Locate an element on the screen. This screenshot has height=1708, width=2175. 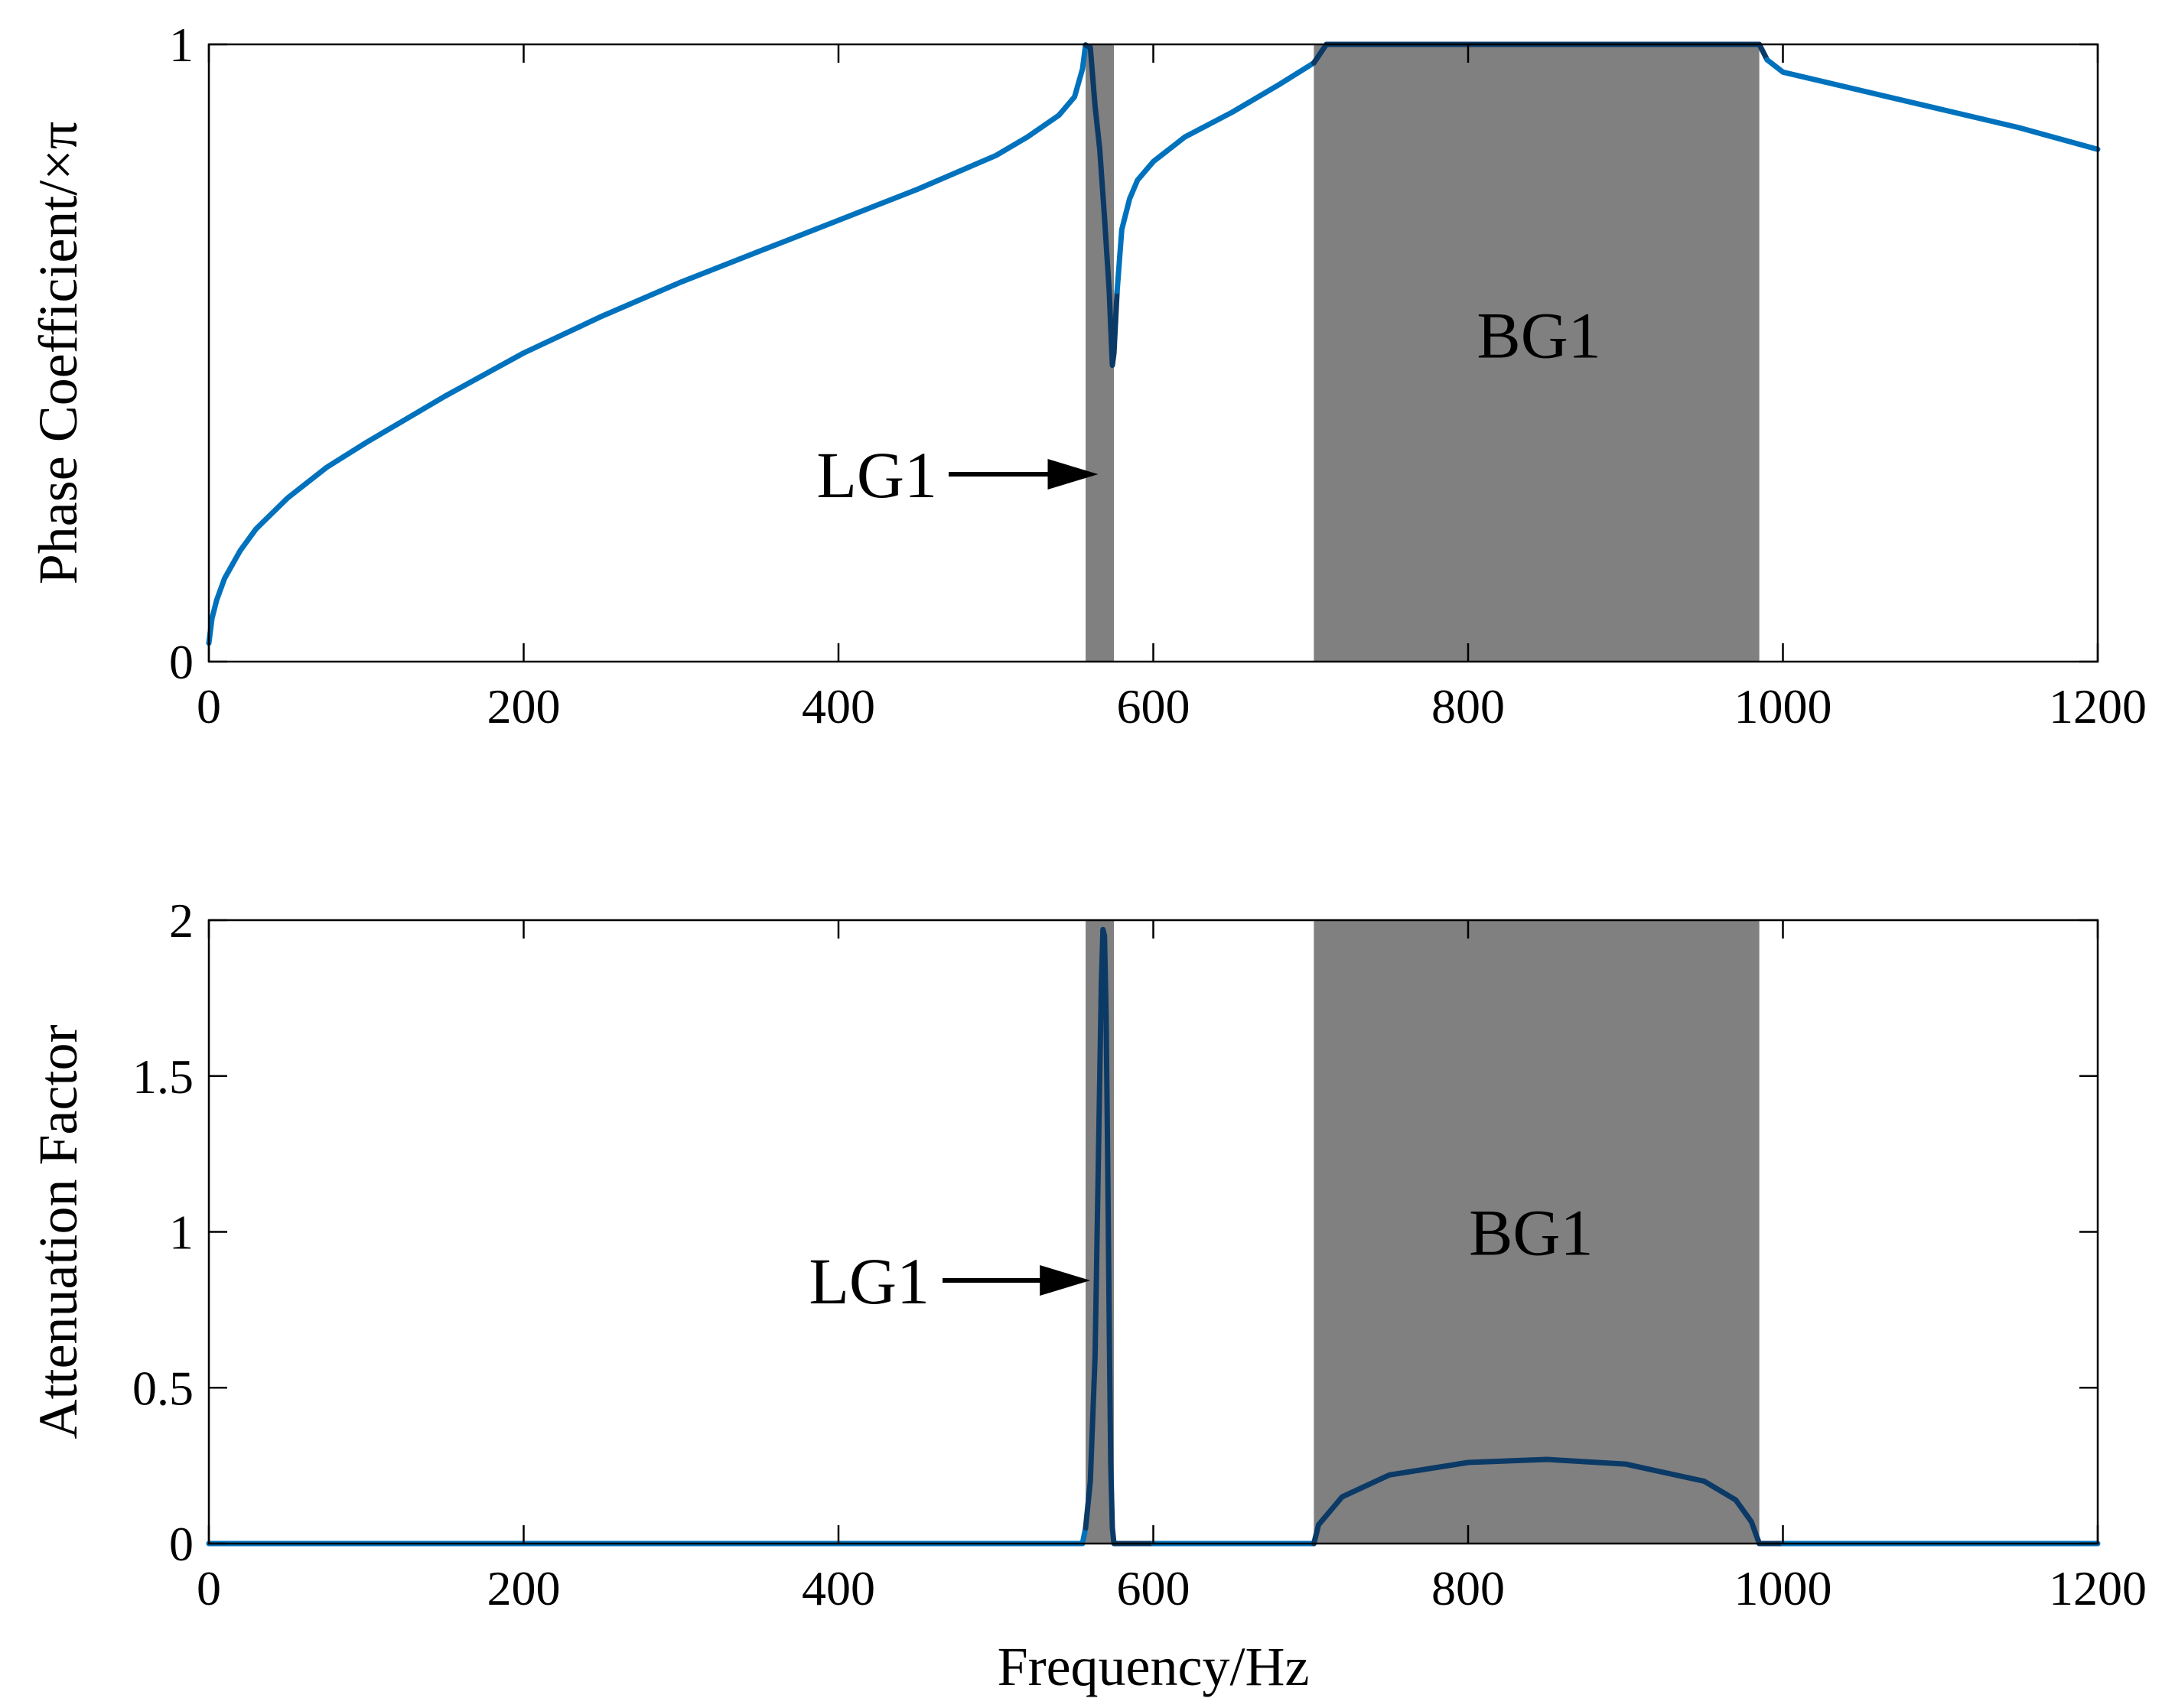
y-axis-label: Phase Coefficient/×π is located at coordinates (58, 353).